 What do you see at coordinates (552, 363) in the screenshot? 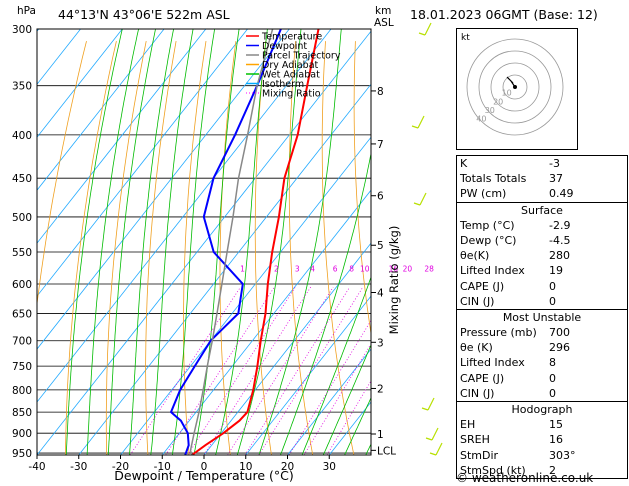
I see `most-unstable-value: 8` at bounding box center [552, 363].